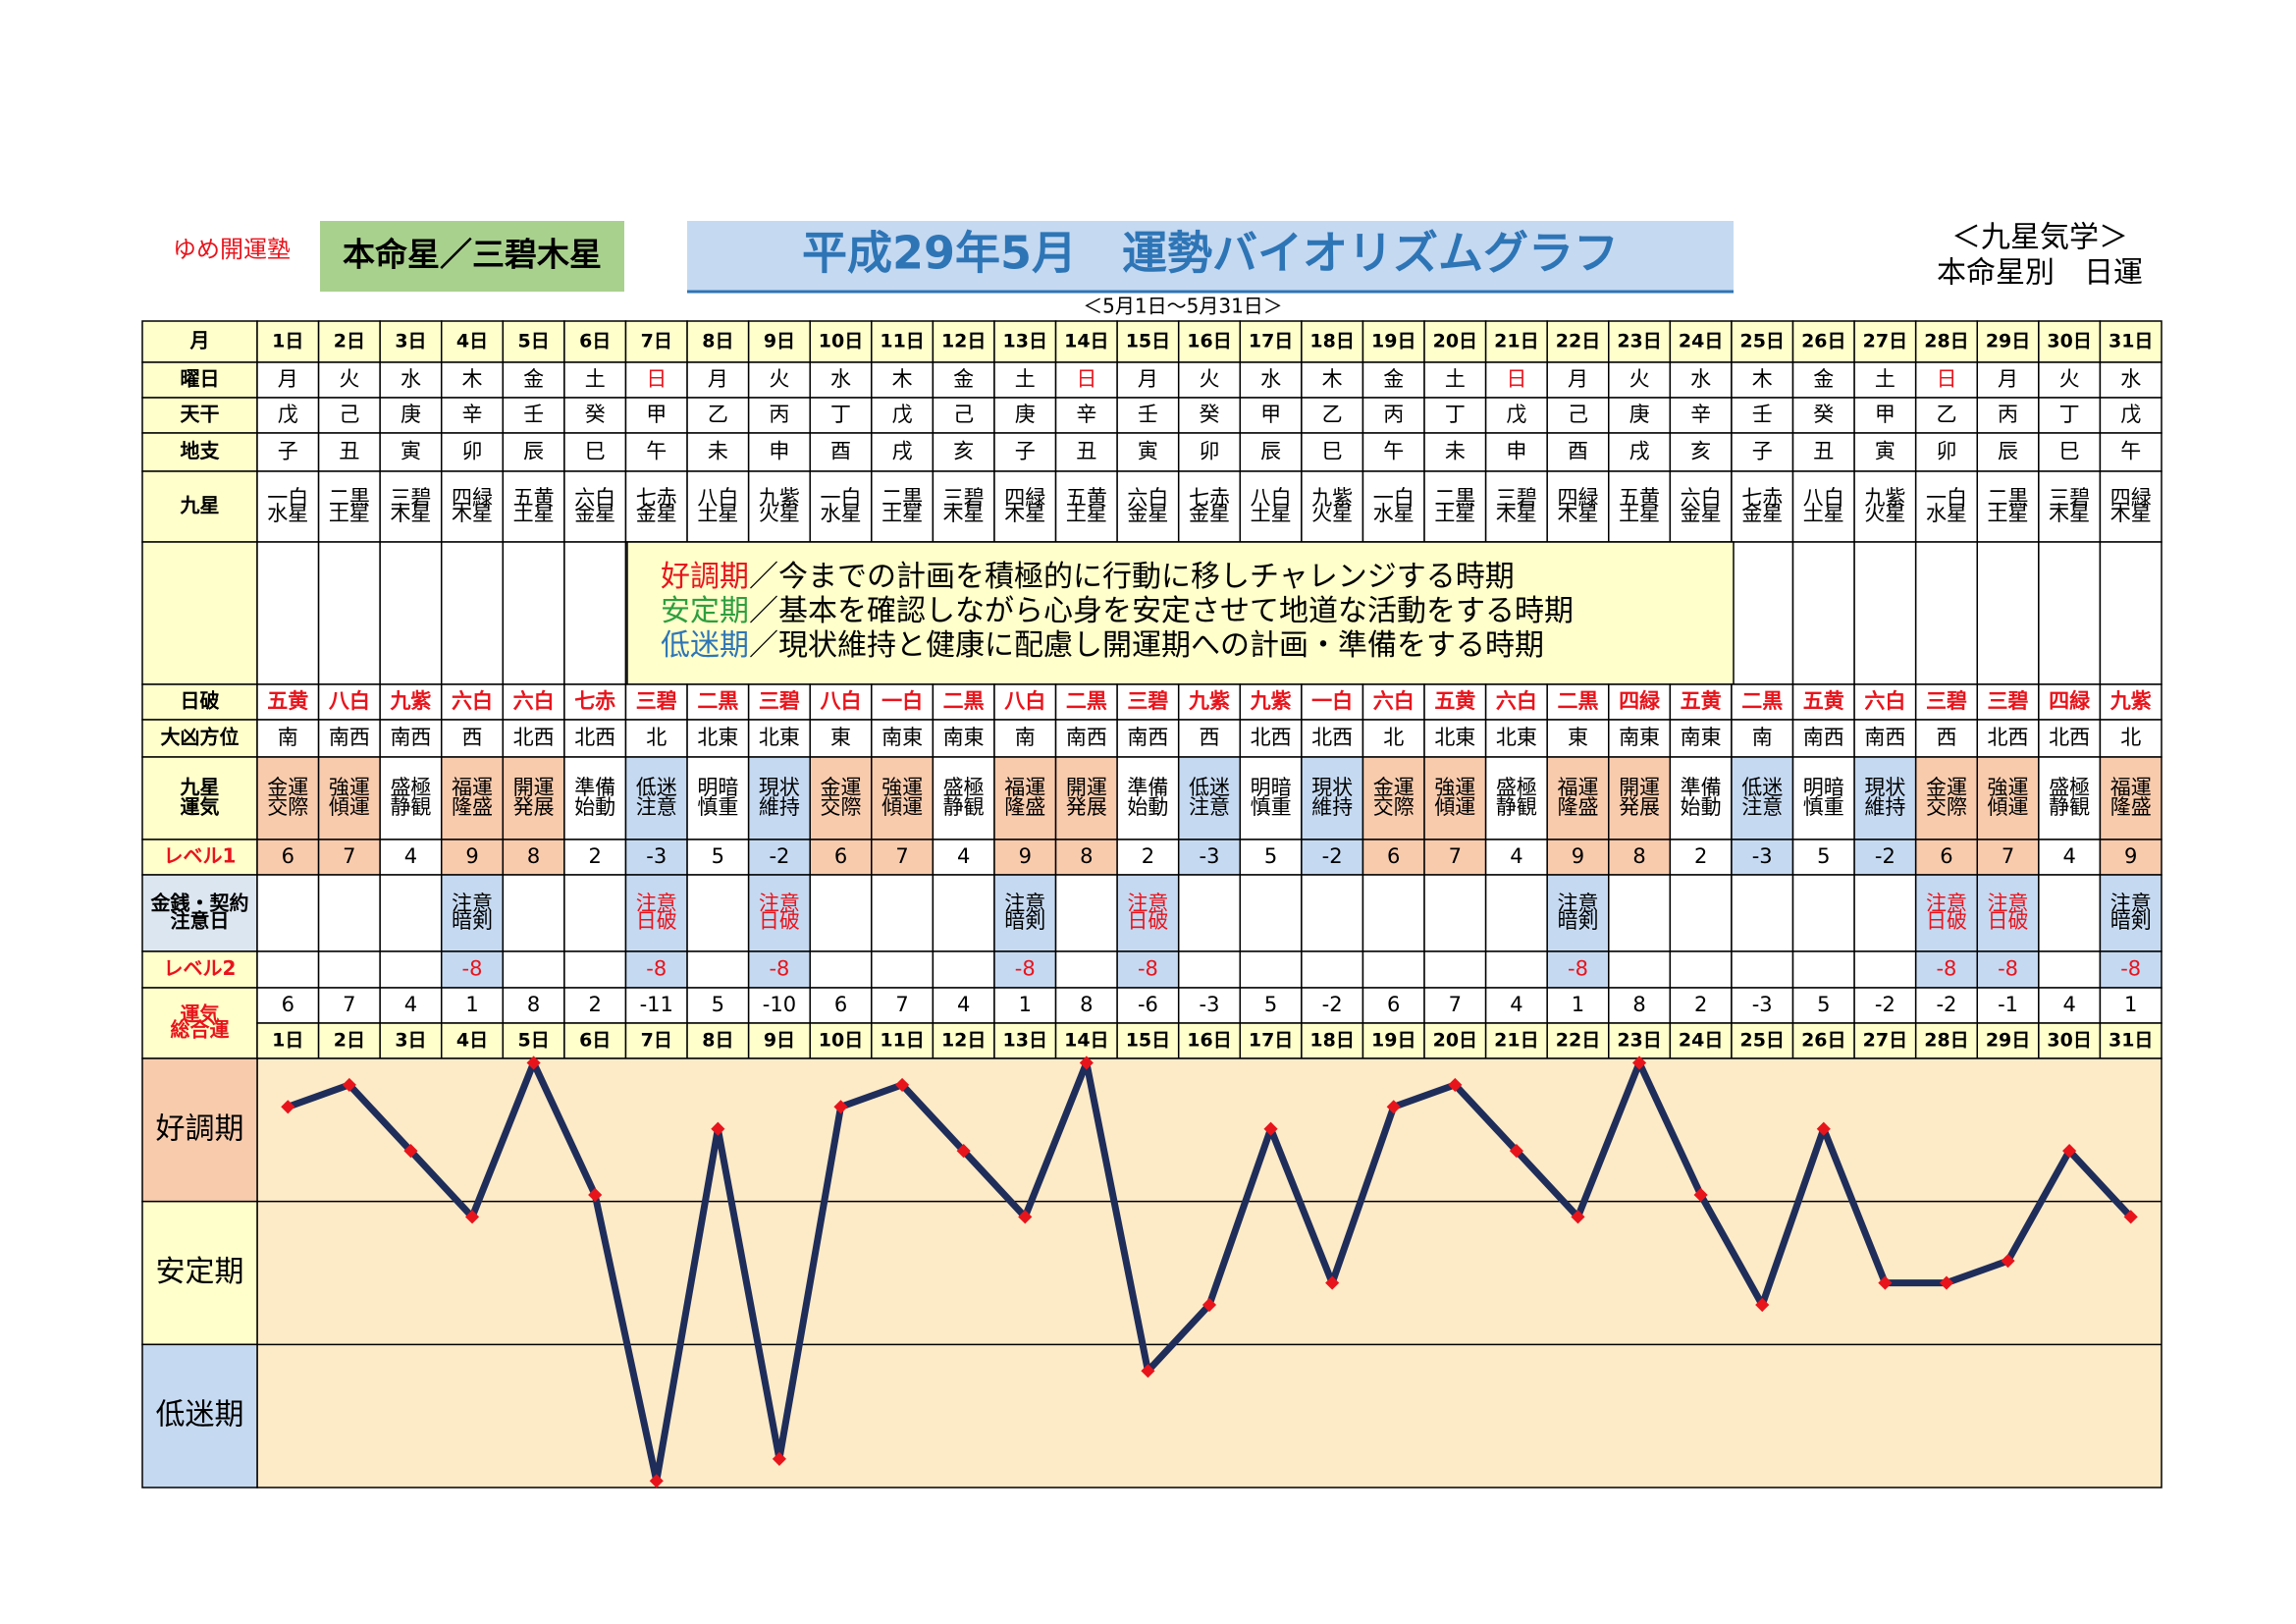 Image resolution: width=2296 pixels, height=1624 pixels. What do you see at coordinates (1146, 645) in the screenshot?
I see `legend-text: ／現状維持と健康に配慮し開運期への計画・準備をする時期` at bounding box center [1146, 645].